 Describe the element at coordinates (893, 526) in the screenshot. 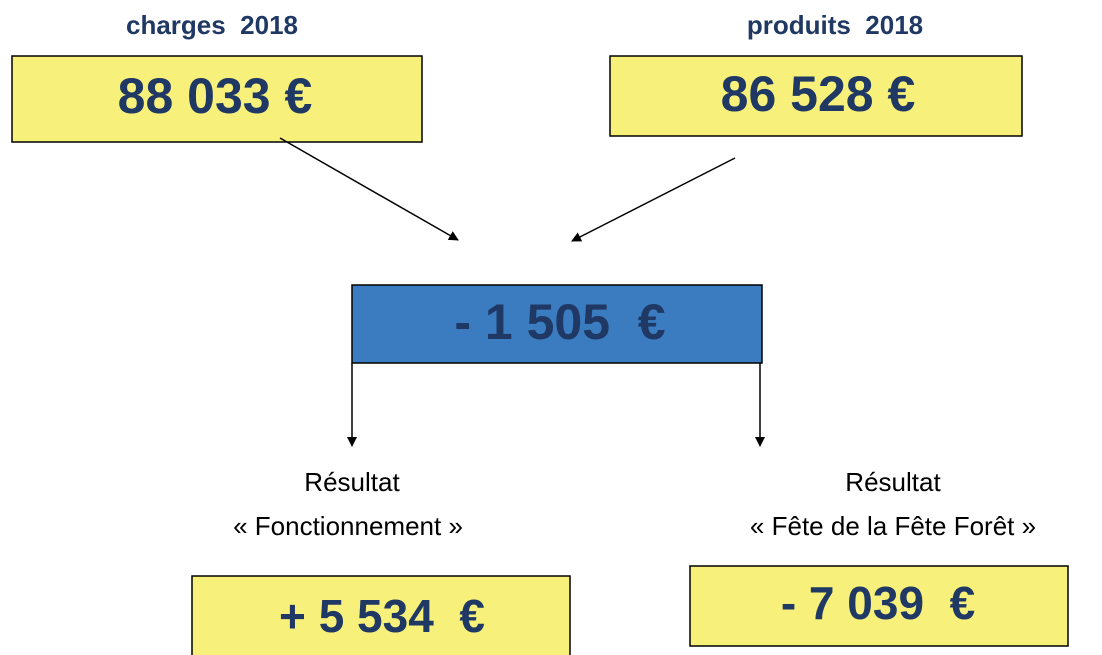

I see `fete-subtitle: « Fête de la Fête Forêt »` at that location.